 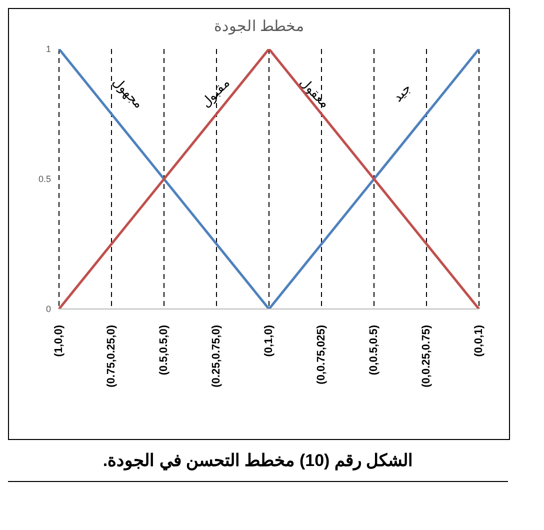 What do you see at coordinates (269, 340) in the screenshot?
I see `x-tick-label: (0,1,0)` at bounding box center [269, 340].